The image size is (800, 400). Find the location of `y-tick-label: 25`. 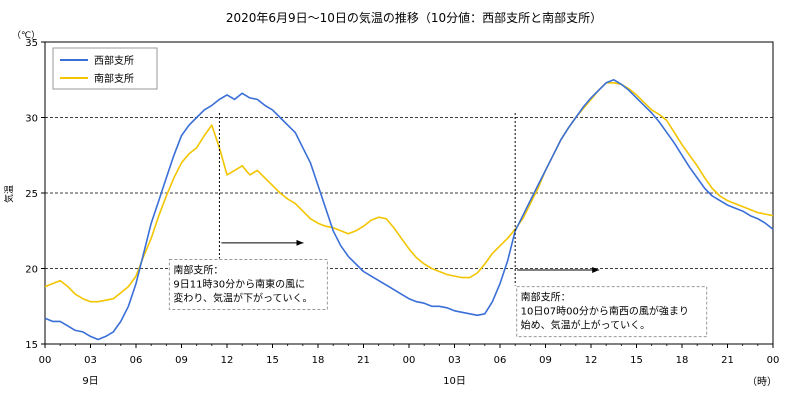

y-tick-label: 25 is located at coordinates (31, 194).